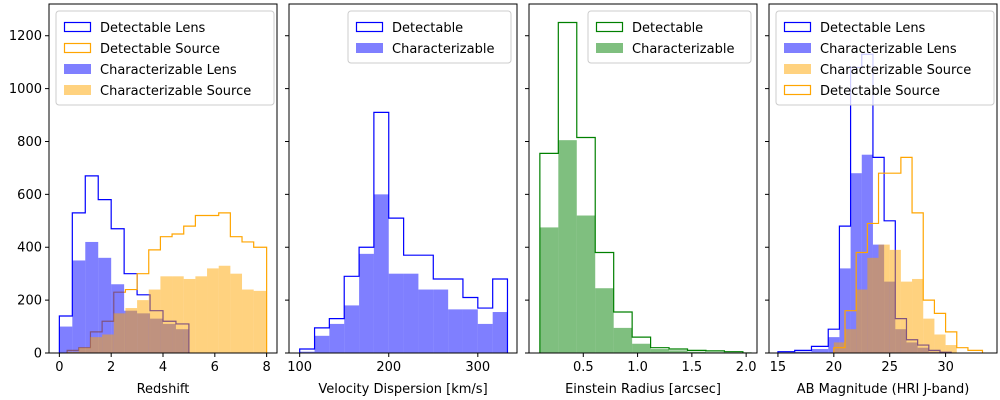 The height and width of the screenshot is (400, 1000). Describe the element at coordinates (427, 28) in the screenshot. I see `legend-label: Detectable` at that location.